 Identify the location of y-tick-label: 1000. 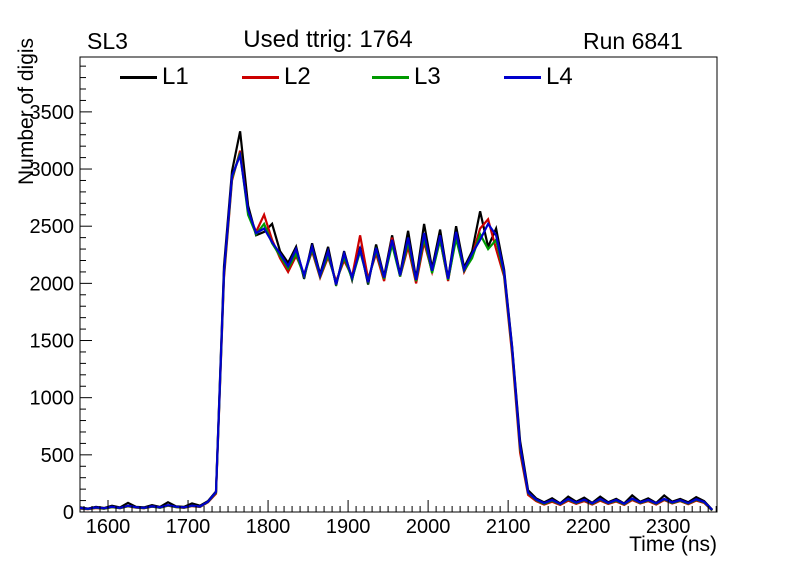
(52, 399).